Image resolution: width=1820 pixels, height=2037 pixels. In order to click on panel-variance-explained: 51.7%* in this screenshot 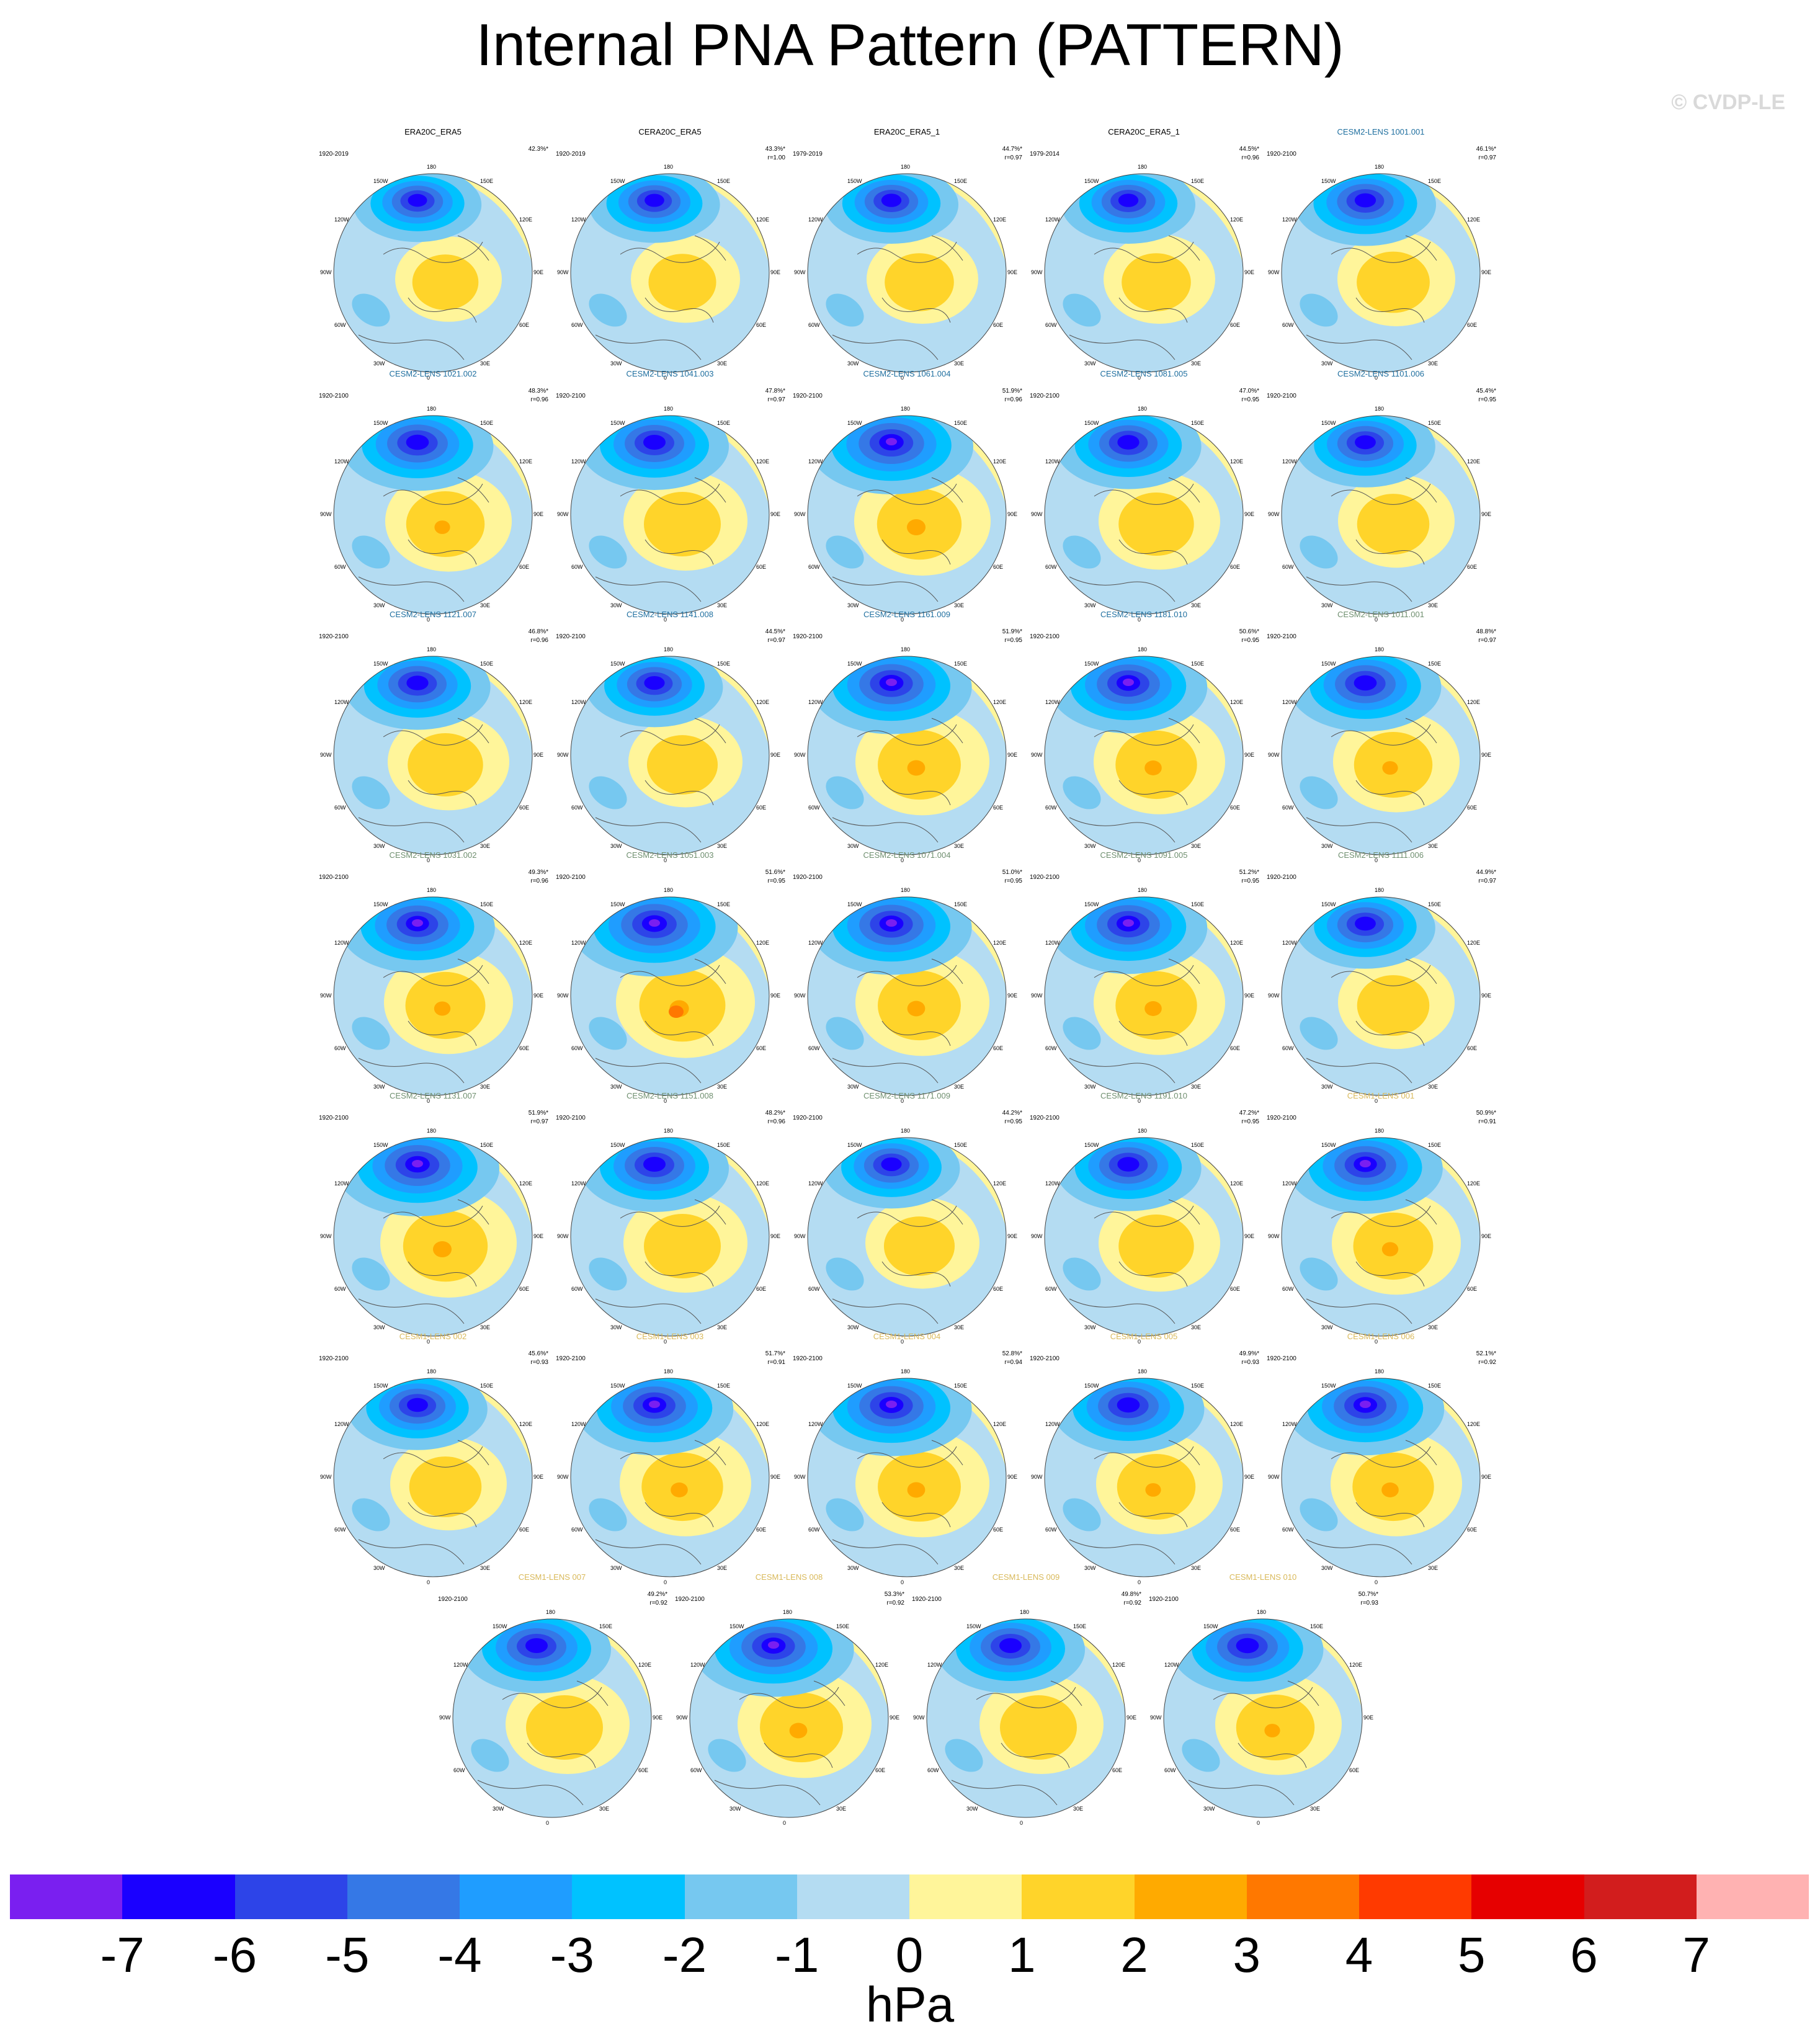, I will do `click(775, 1353)`.